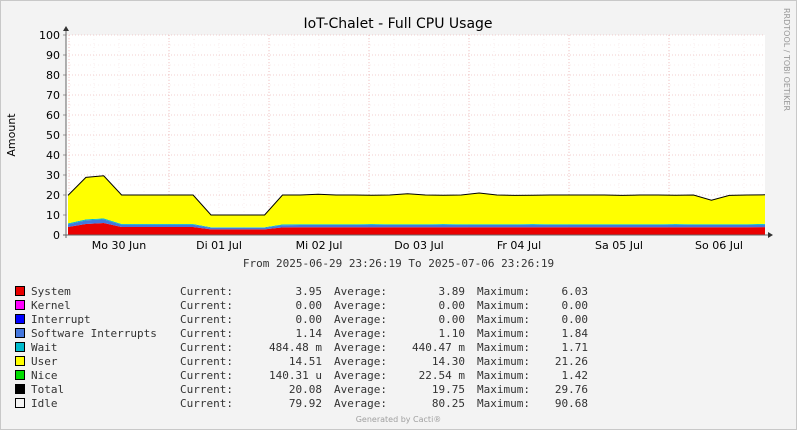  Describe the element at coordinates (770, 235) in the screenshot. I see `x-axis-arrow` at that location.